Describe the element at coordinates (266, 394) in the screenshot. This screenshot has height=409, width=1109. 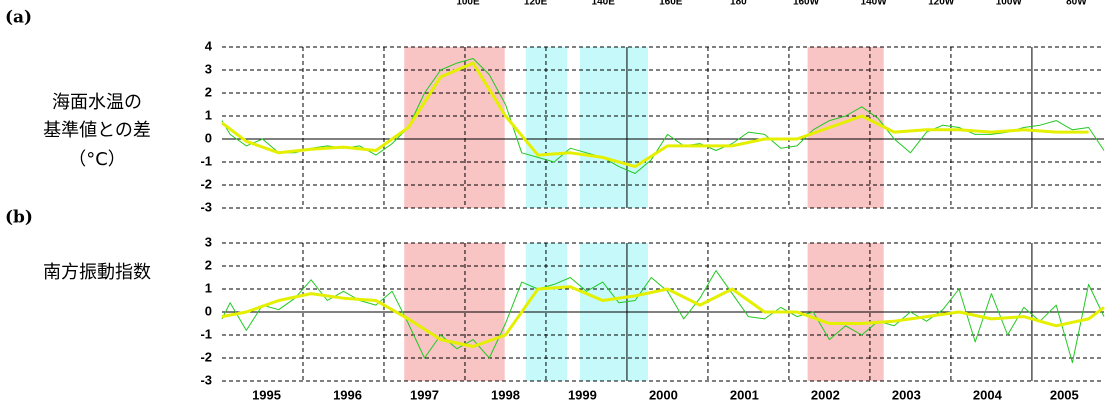
I see `x-tick-label: 1995` at that location.